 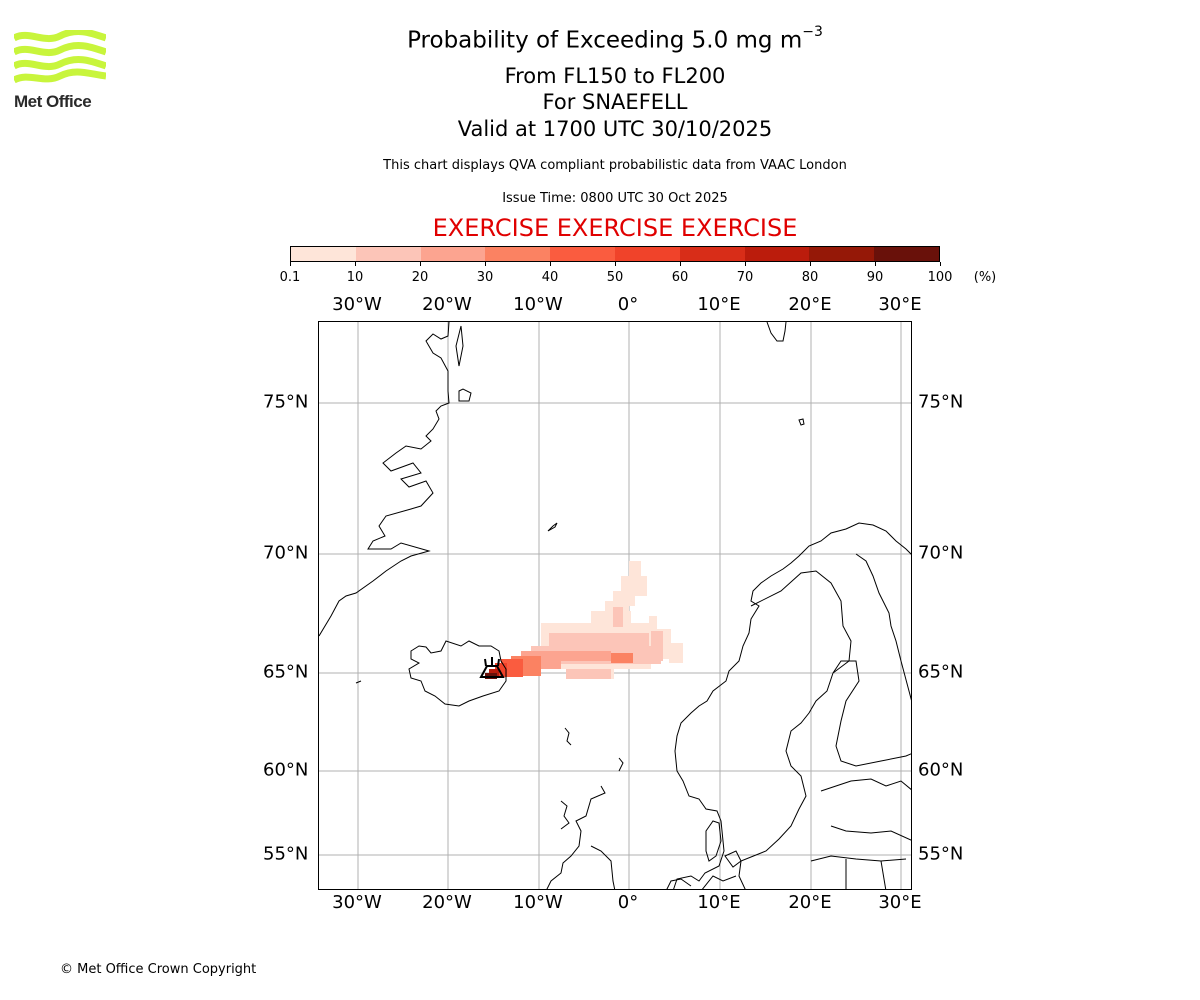 I want to click on colorbar, so click(x=615, y=254).